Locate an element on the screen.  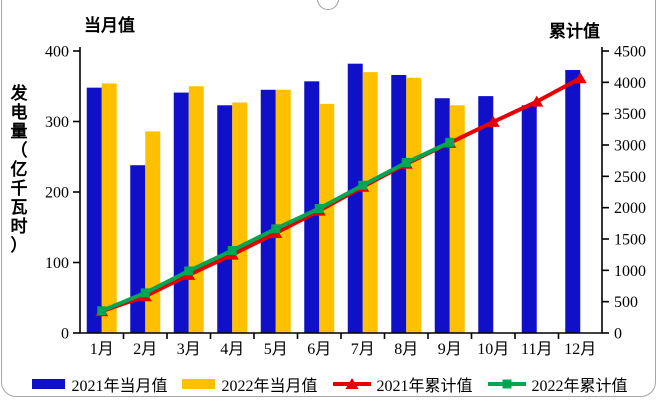
x-axis-label: 4月 is located at coordinates (232, 349).